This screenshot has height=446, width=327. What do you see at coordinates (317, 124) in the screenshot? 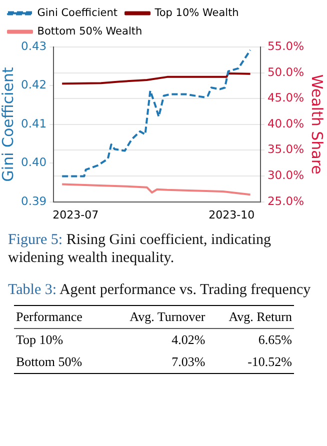
I see `y2-axis-title: Wealth Share` at bounding box center [317, 124].